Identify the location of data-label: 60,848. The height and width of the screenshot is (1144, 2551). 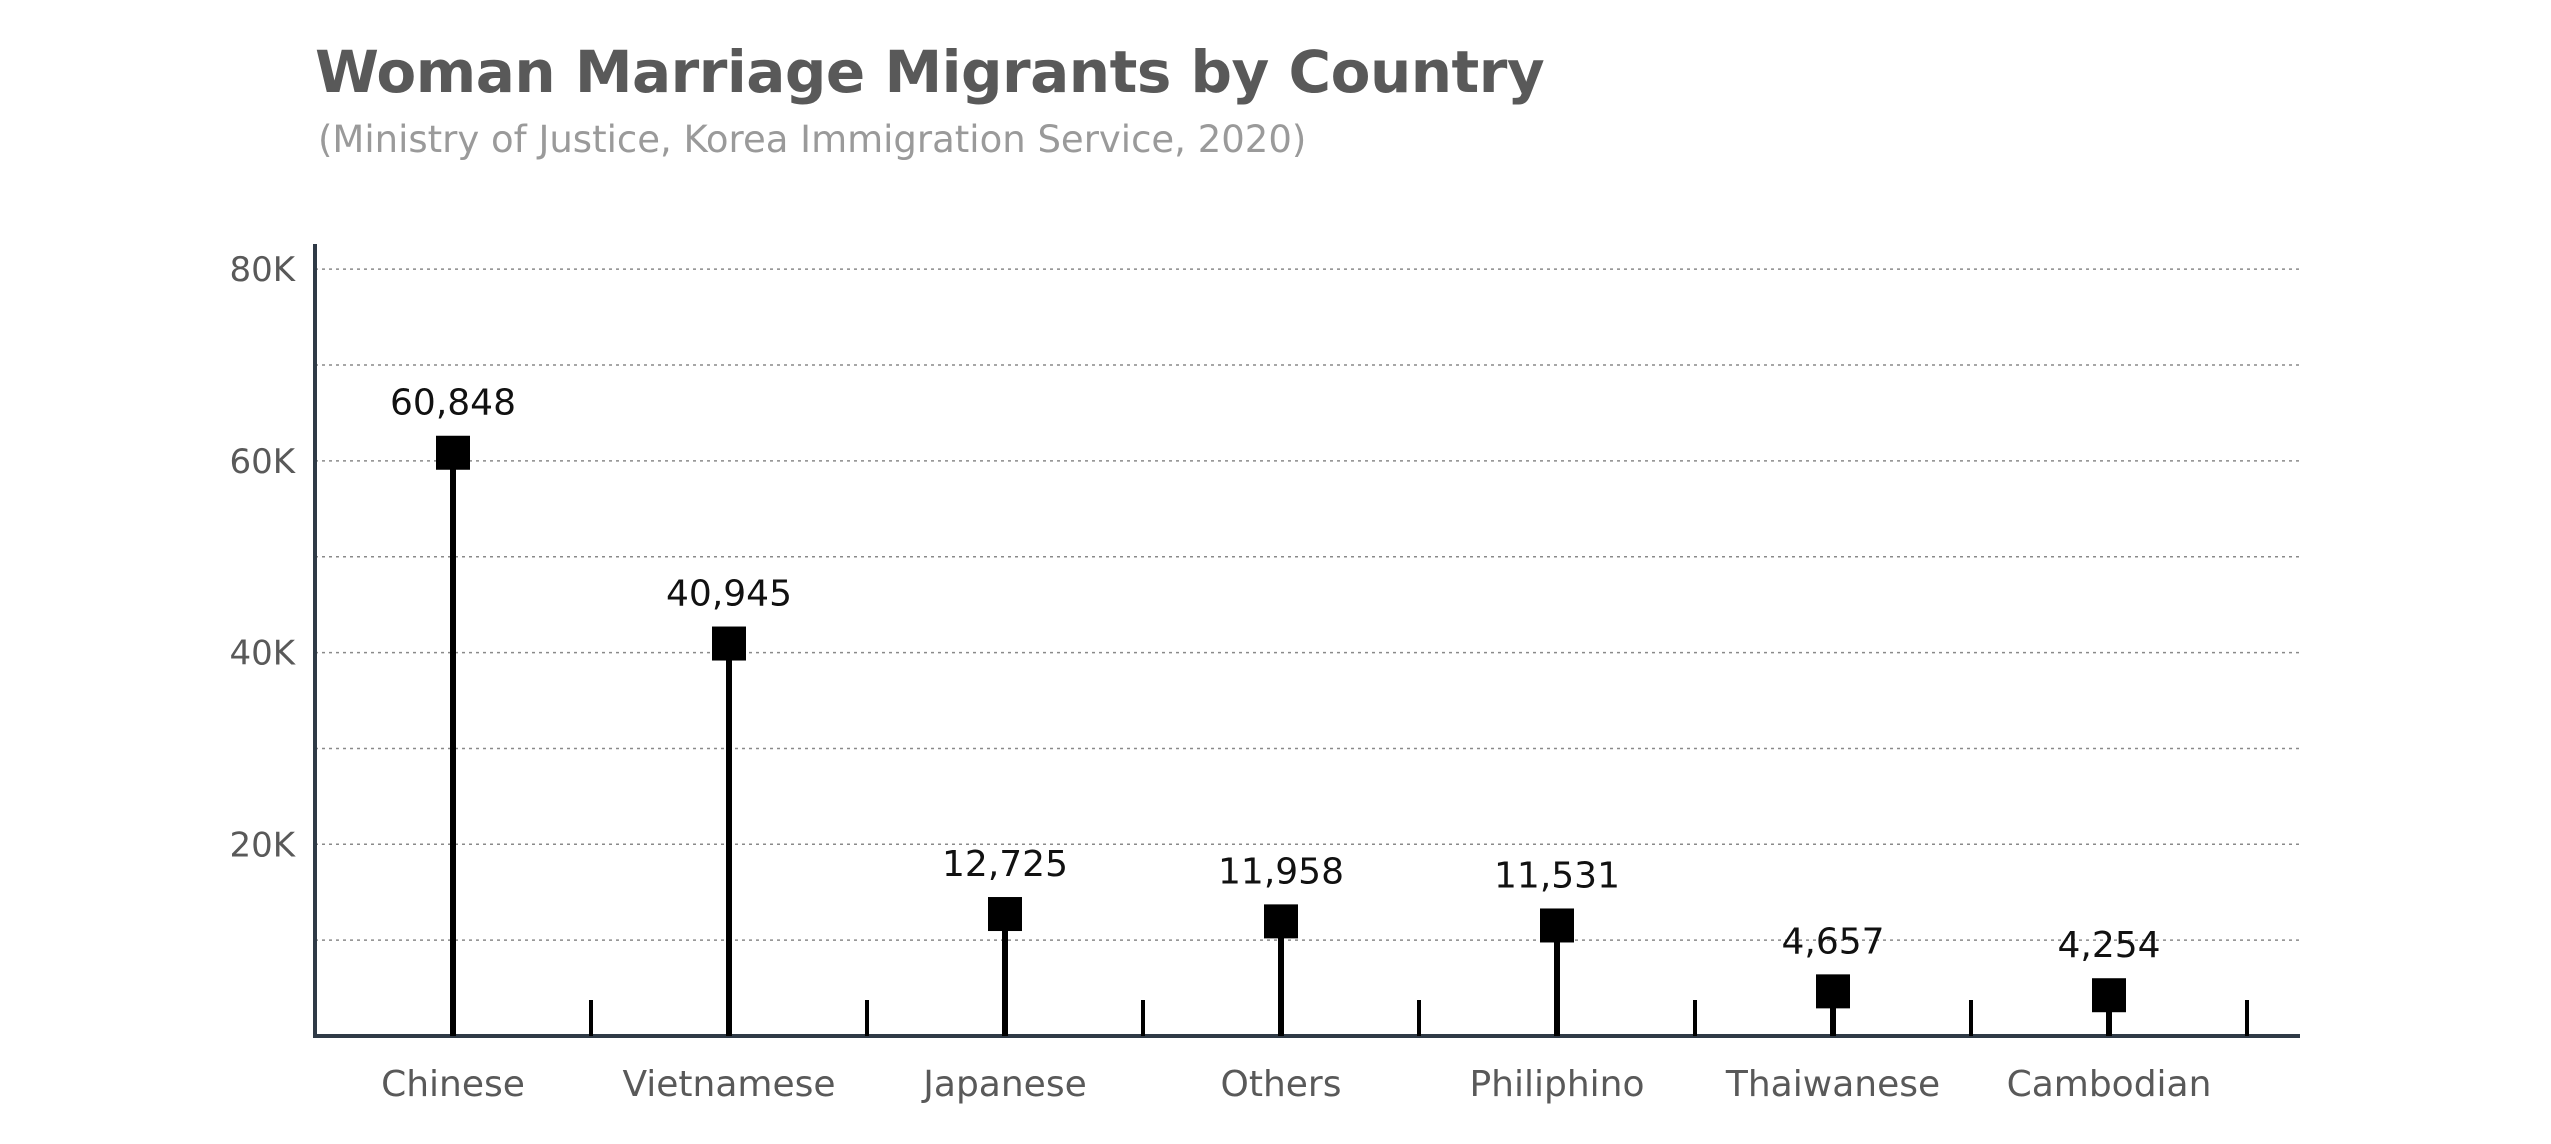
(453, 403).